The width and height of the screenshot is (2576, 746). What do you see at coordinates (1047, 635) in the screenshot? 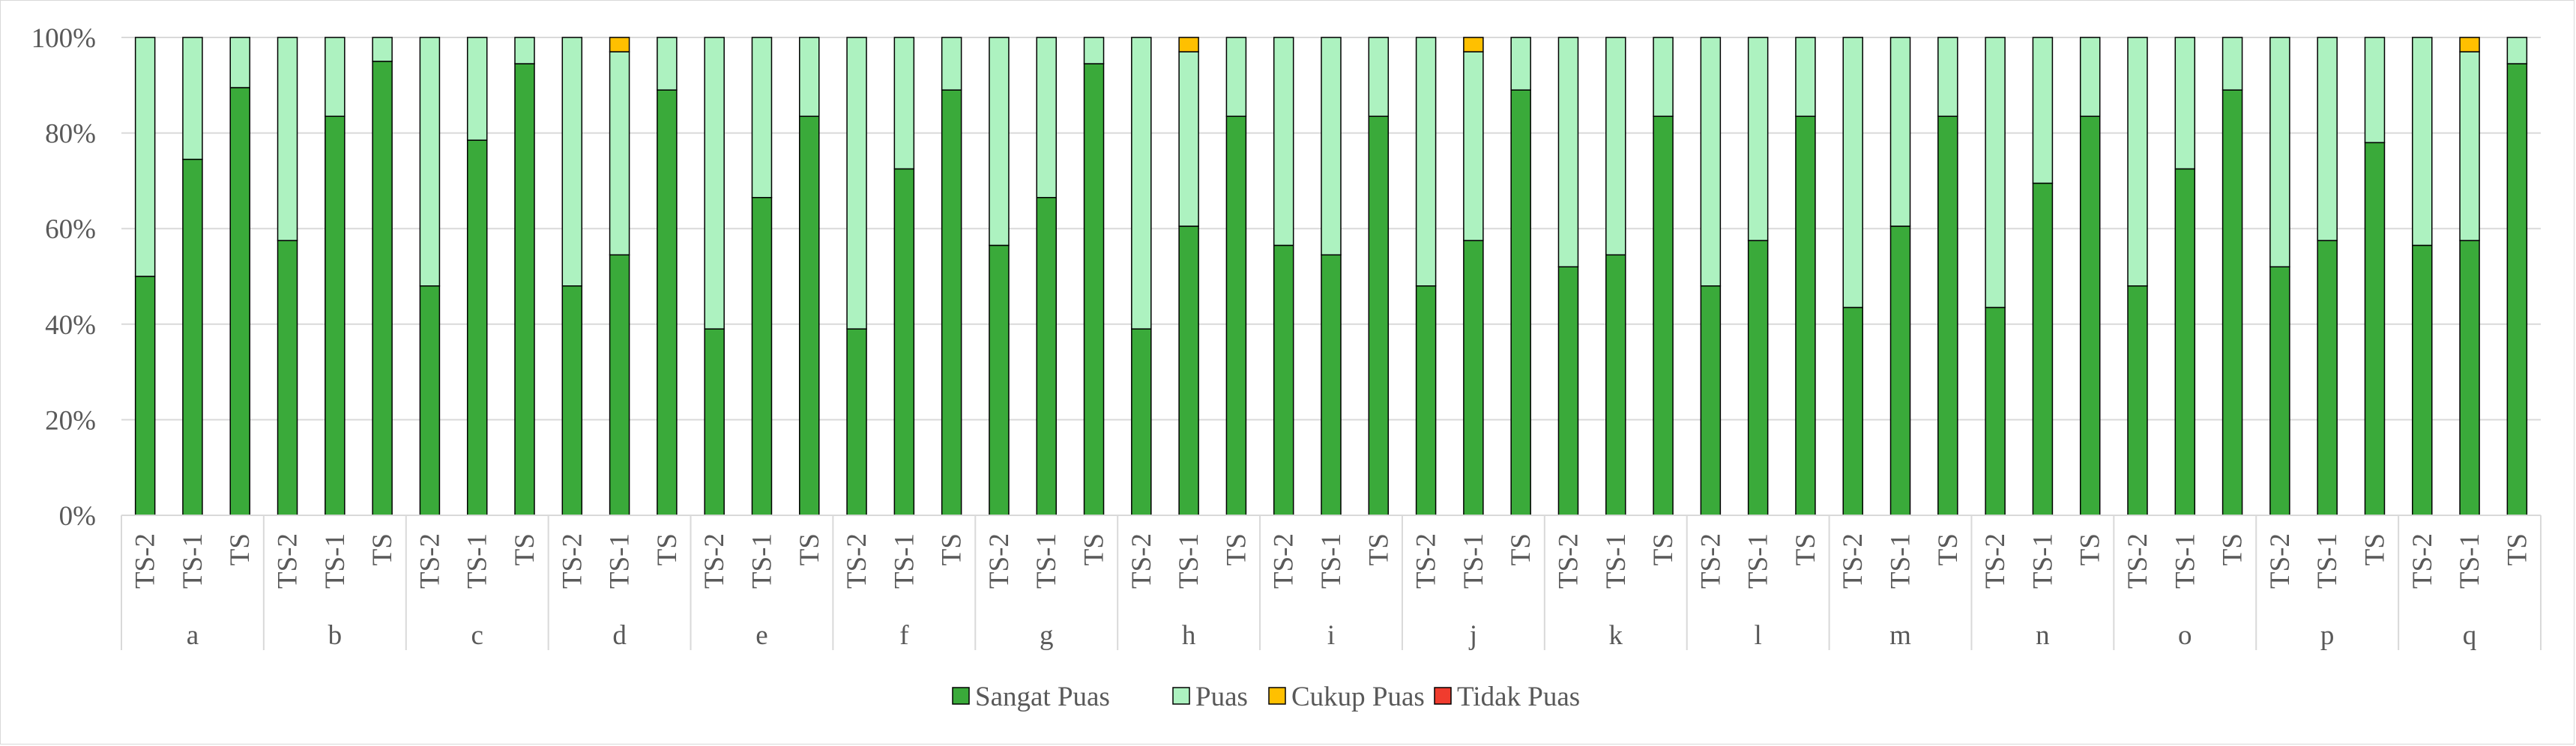
I see `group-label: g` at bounding box center [1047, 635].